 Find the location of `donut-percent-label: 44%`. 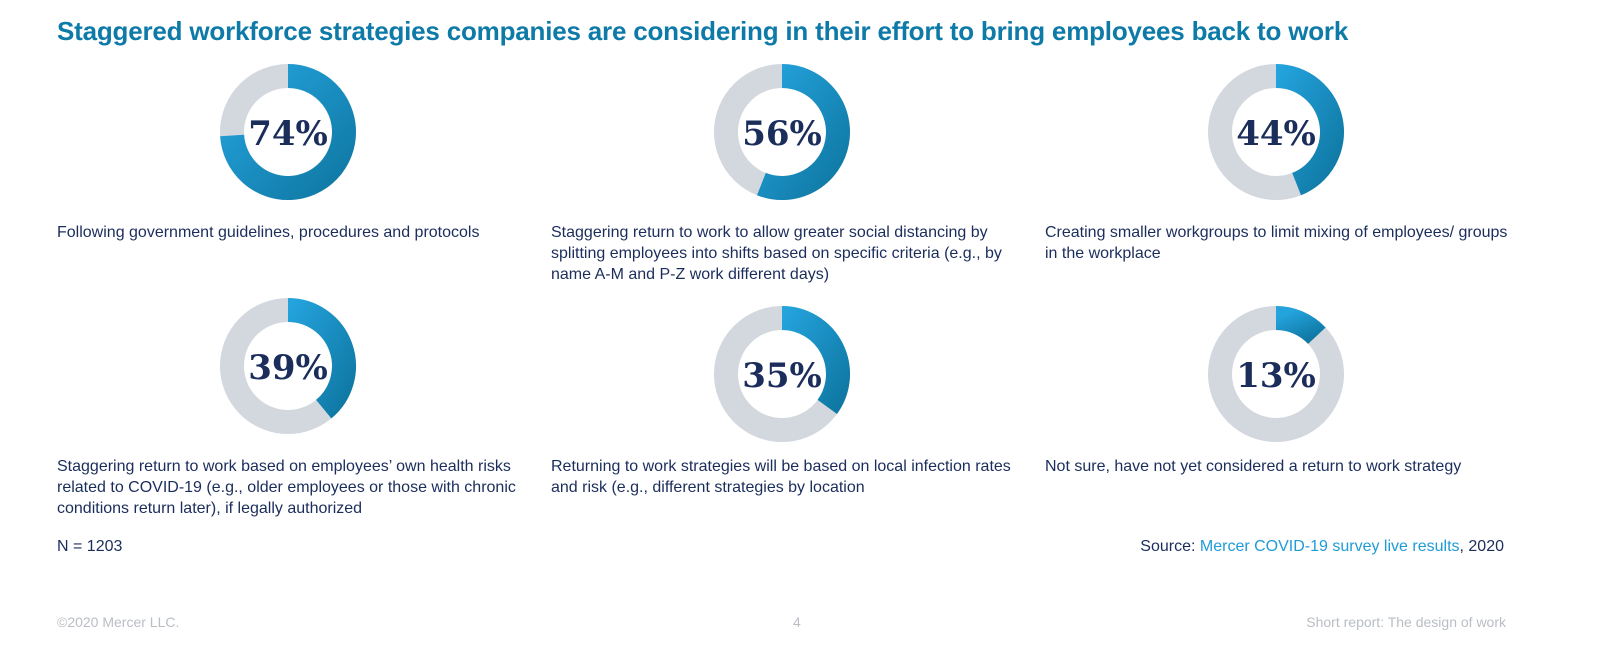

donut-percent-label: 44% is located at coordinates (1276, 134).